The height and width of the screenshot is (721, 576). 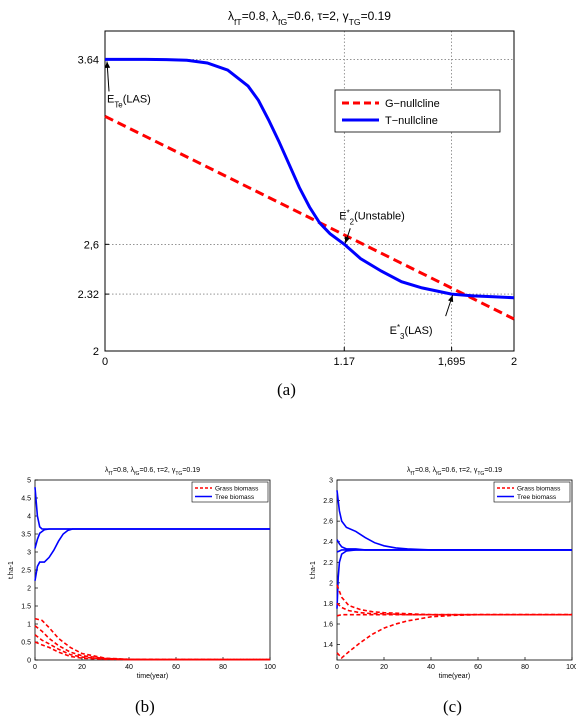 What do you see at coordinates (337, 667) in the screenshot?
I see `chart-c-xtick-label: 0` at bounding box center [337, 667].